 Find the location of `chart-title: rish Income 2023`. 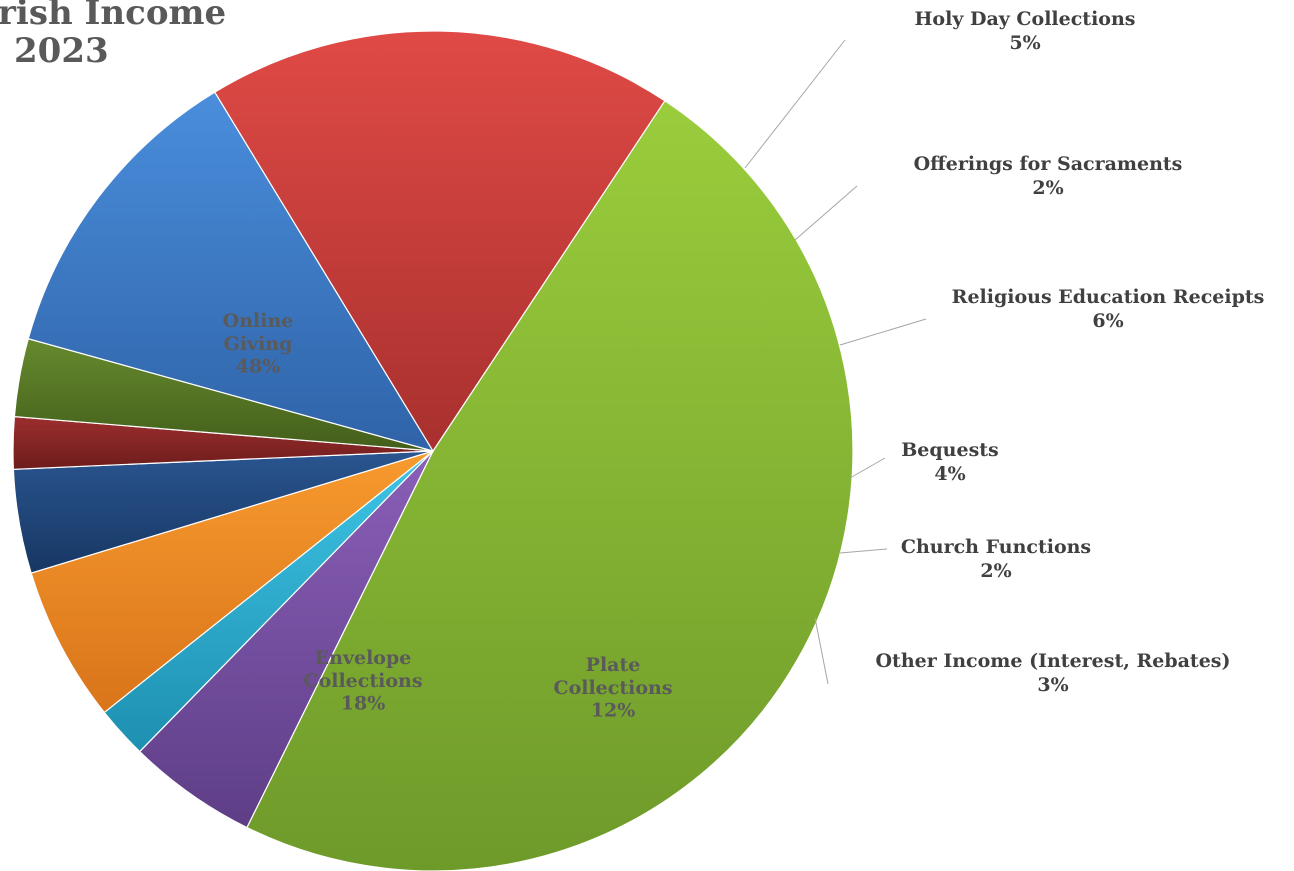

chart-title: rish Income 2023 is located at coordinates (113, 35).